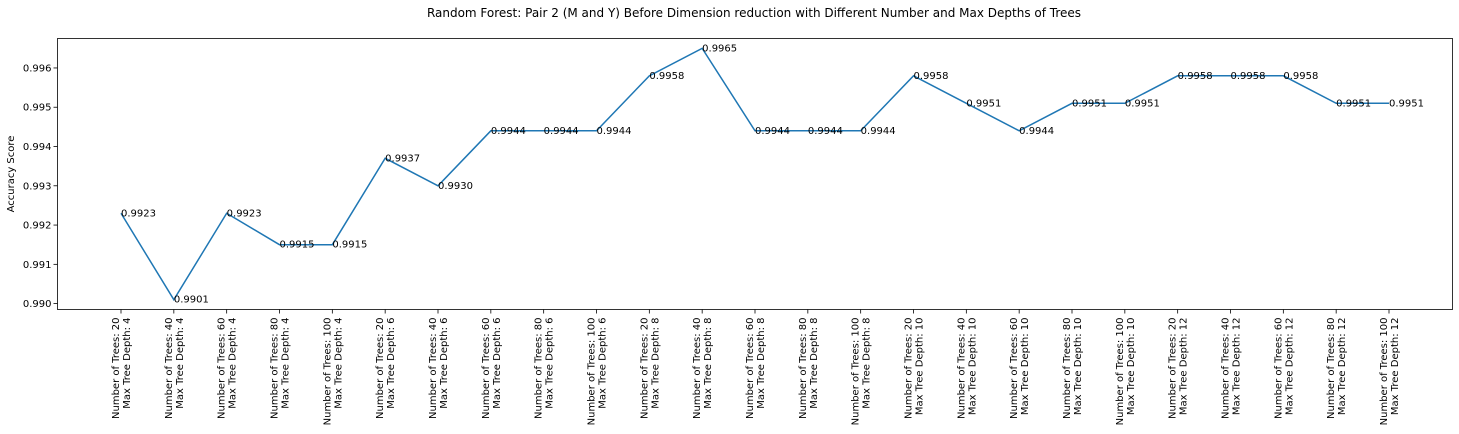 The width and height of the screenshot is (1459, 434). I want to click on svg-text:Number of Trees: 100Max Tree D: Number of Trees: 100Max Tree Depth: 12, so click(1390, 372).